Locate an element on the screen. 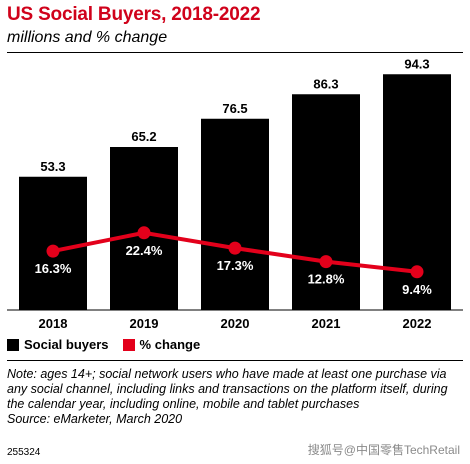 The image size is (470, 464). bar-2018 is located at coordinates (53, 243).